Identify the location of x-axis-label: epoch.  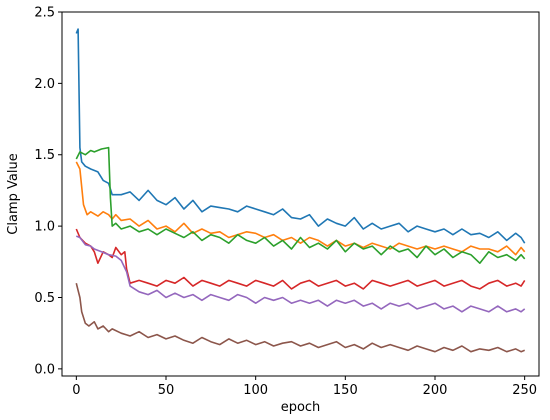
(301, 407).